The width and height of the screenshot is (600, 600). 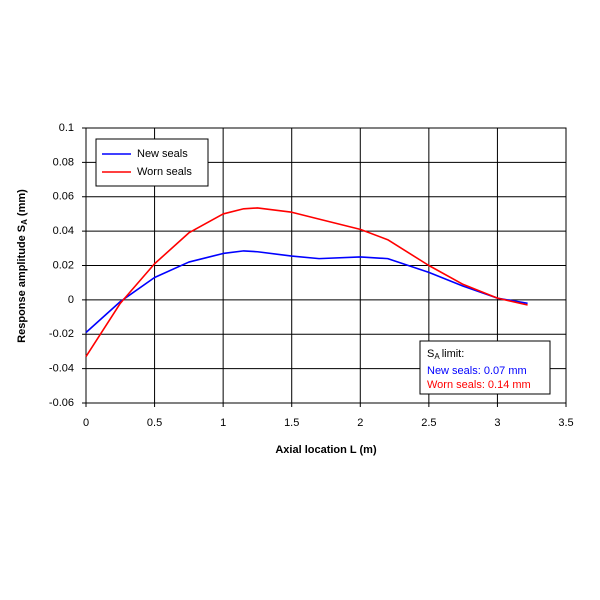 I want to click on y-label-text: Response amplitude S, so click(x=22, y=284).